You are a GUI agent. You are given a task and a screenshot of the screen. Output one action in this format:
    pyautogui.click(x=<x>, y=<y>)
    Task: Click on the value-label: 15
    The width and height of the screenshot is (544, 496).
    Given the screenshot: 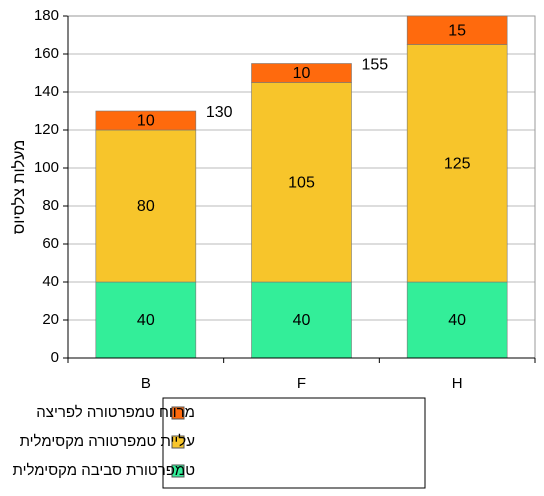 What is the action you would take?
    pyautogui.click(x=457, y=30)
    